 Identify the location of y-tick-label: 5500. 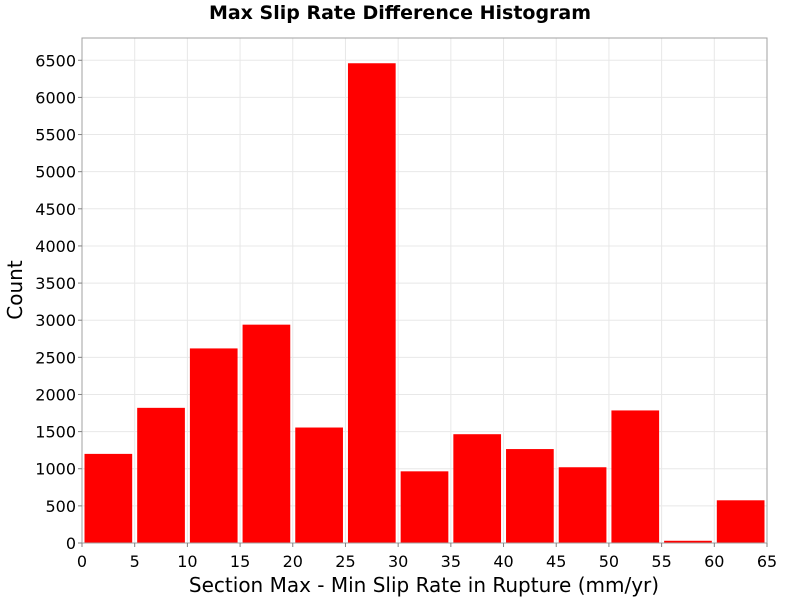
(55, 135).